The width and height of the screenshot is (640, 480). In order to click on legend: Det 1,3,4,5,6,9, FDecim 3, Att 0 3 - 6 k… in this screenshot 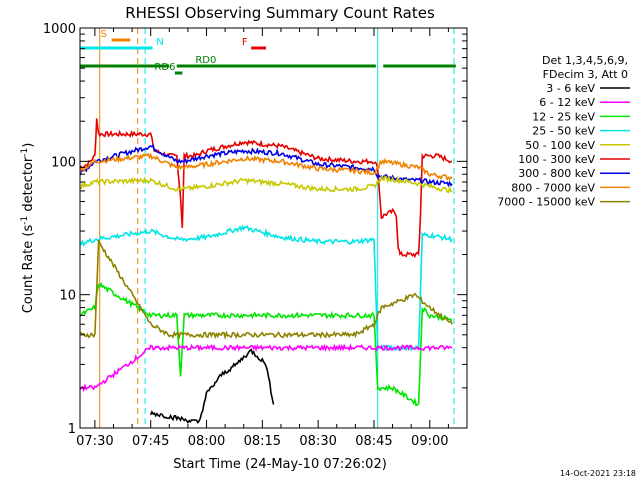, I will do `click(563, 131)`.